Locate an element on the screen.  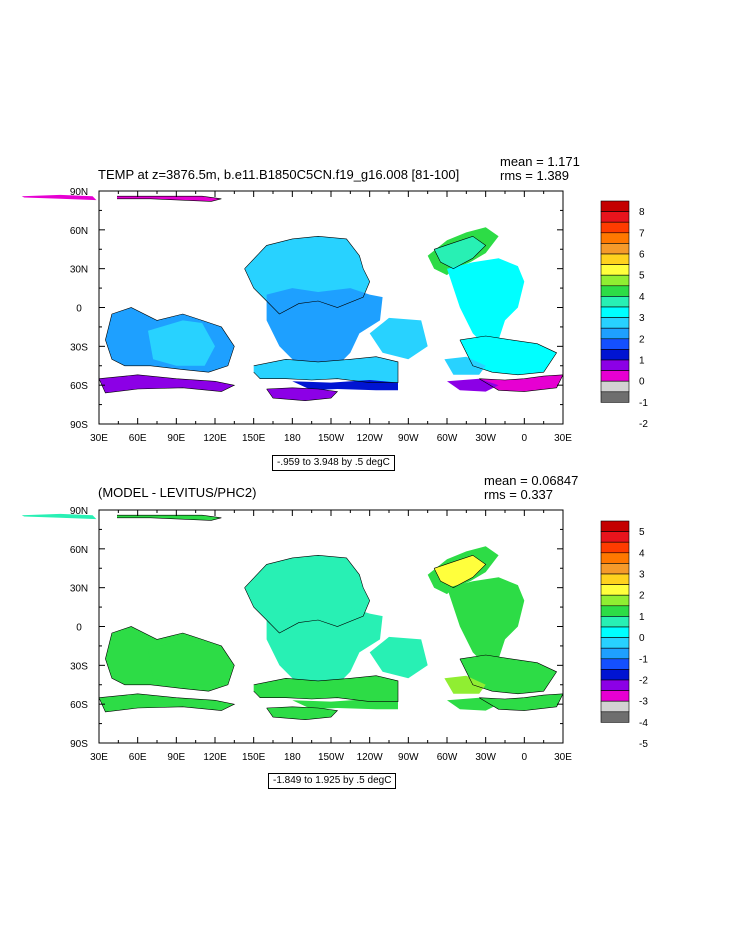
contour-lines is located at coordinates (331, 298).